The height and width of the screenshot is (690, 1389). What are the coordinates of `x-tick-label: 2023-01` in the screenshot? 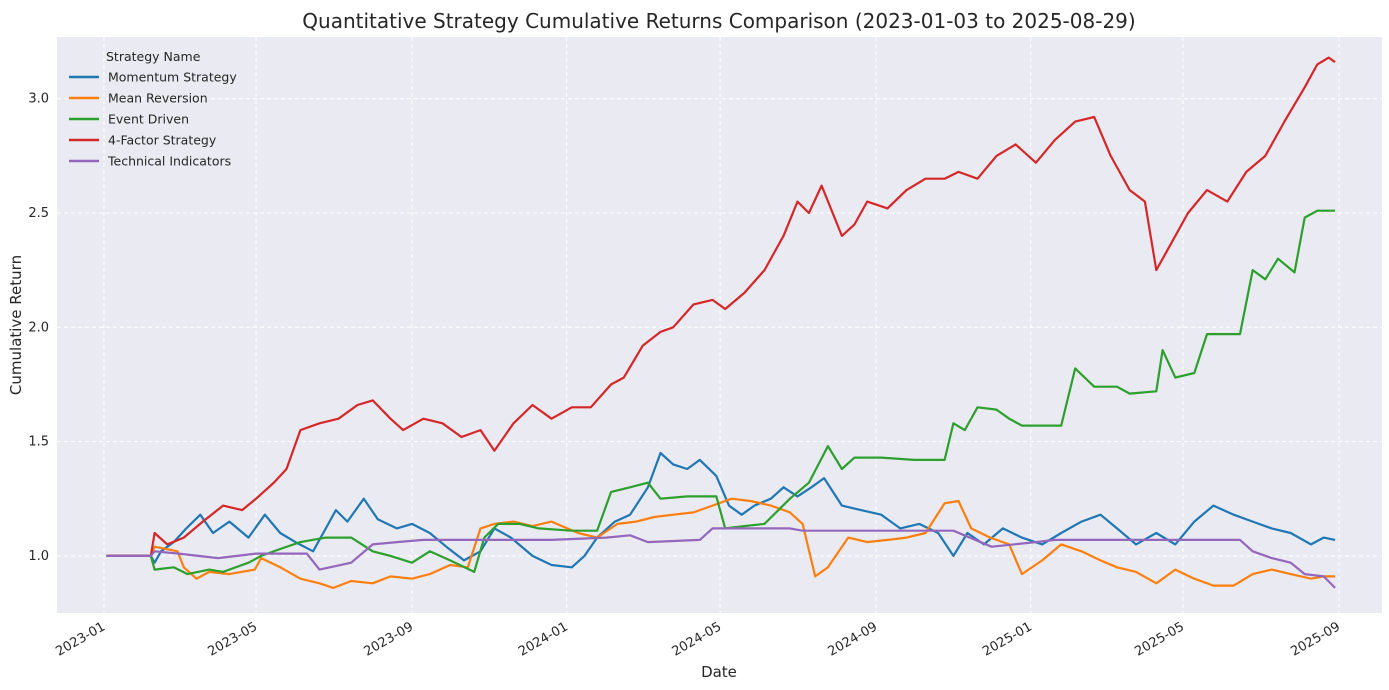 It's located at (80, 639).